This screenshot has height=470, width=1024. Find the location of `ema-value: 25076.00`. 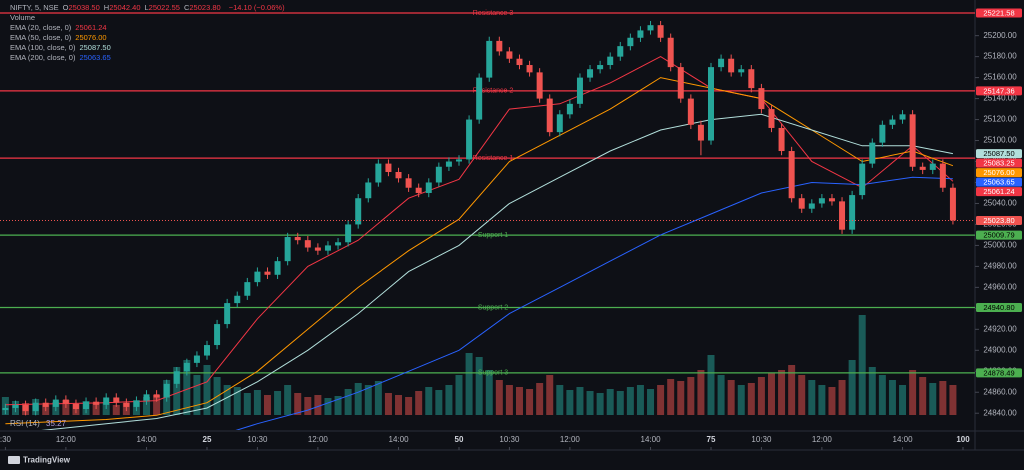

ema-value: 25076.00 is located at coordinates (91, 37).